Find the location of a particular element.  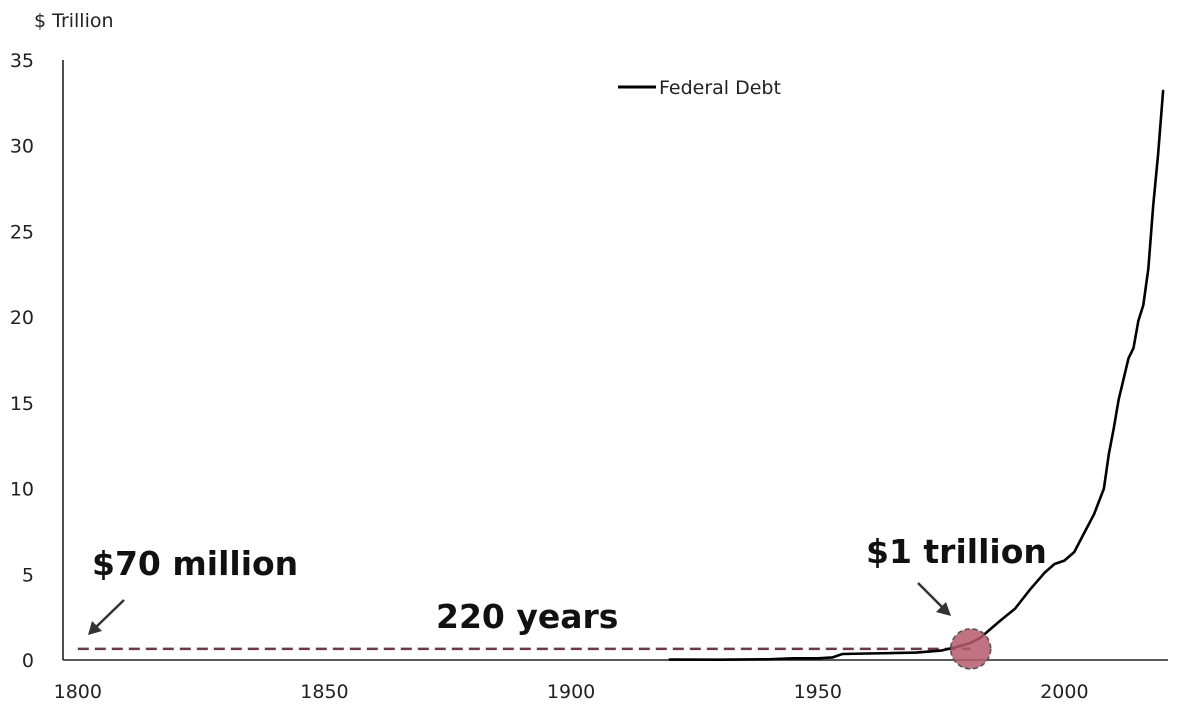

span-annotation-label: 220 years is located at coordinates (527, 616).